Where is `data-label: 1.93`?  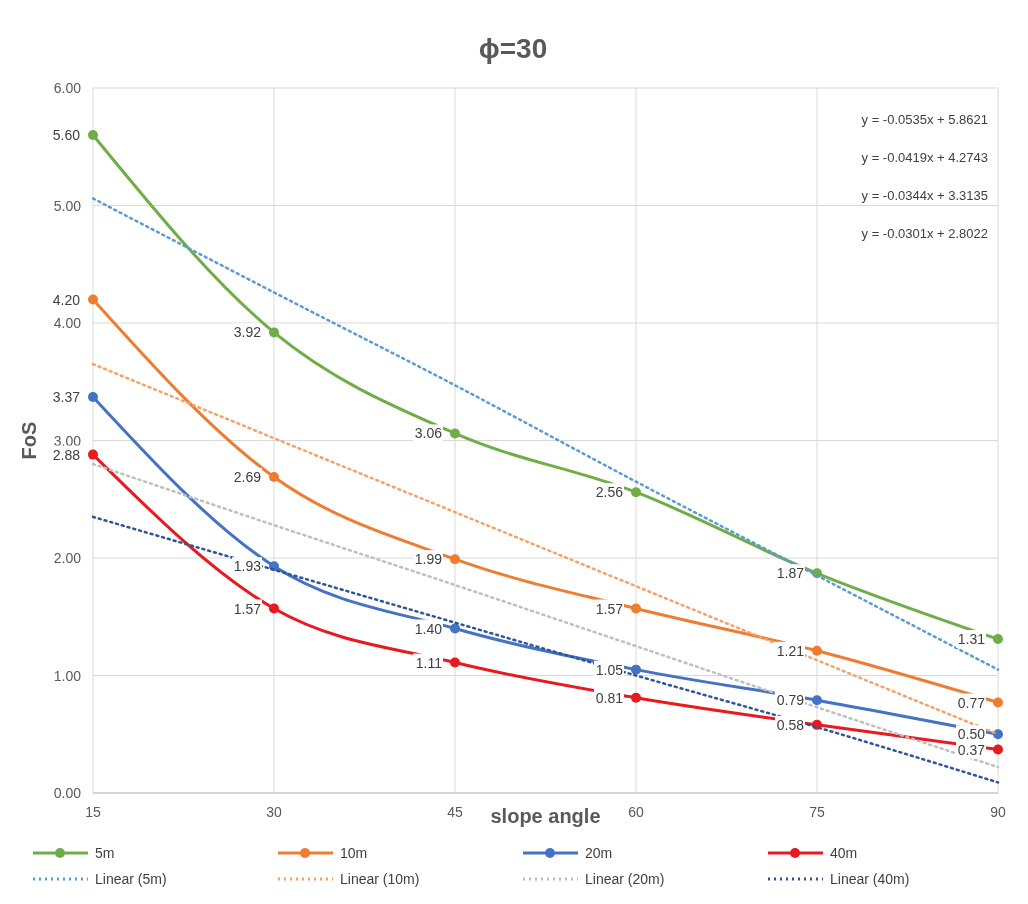
data-label: 1.93 is located at coordinates (247, 566).